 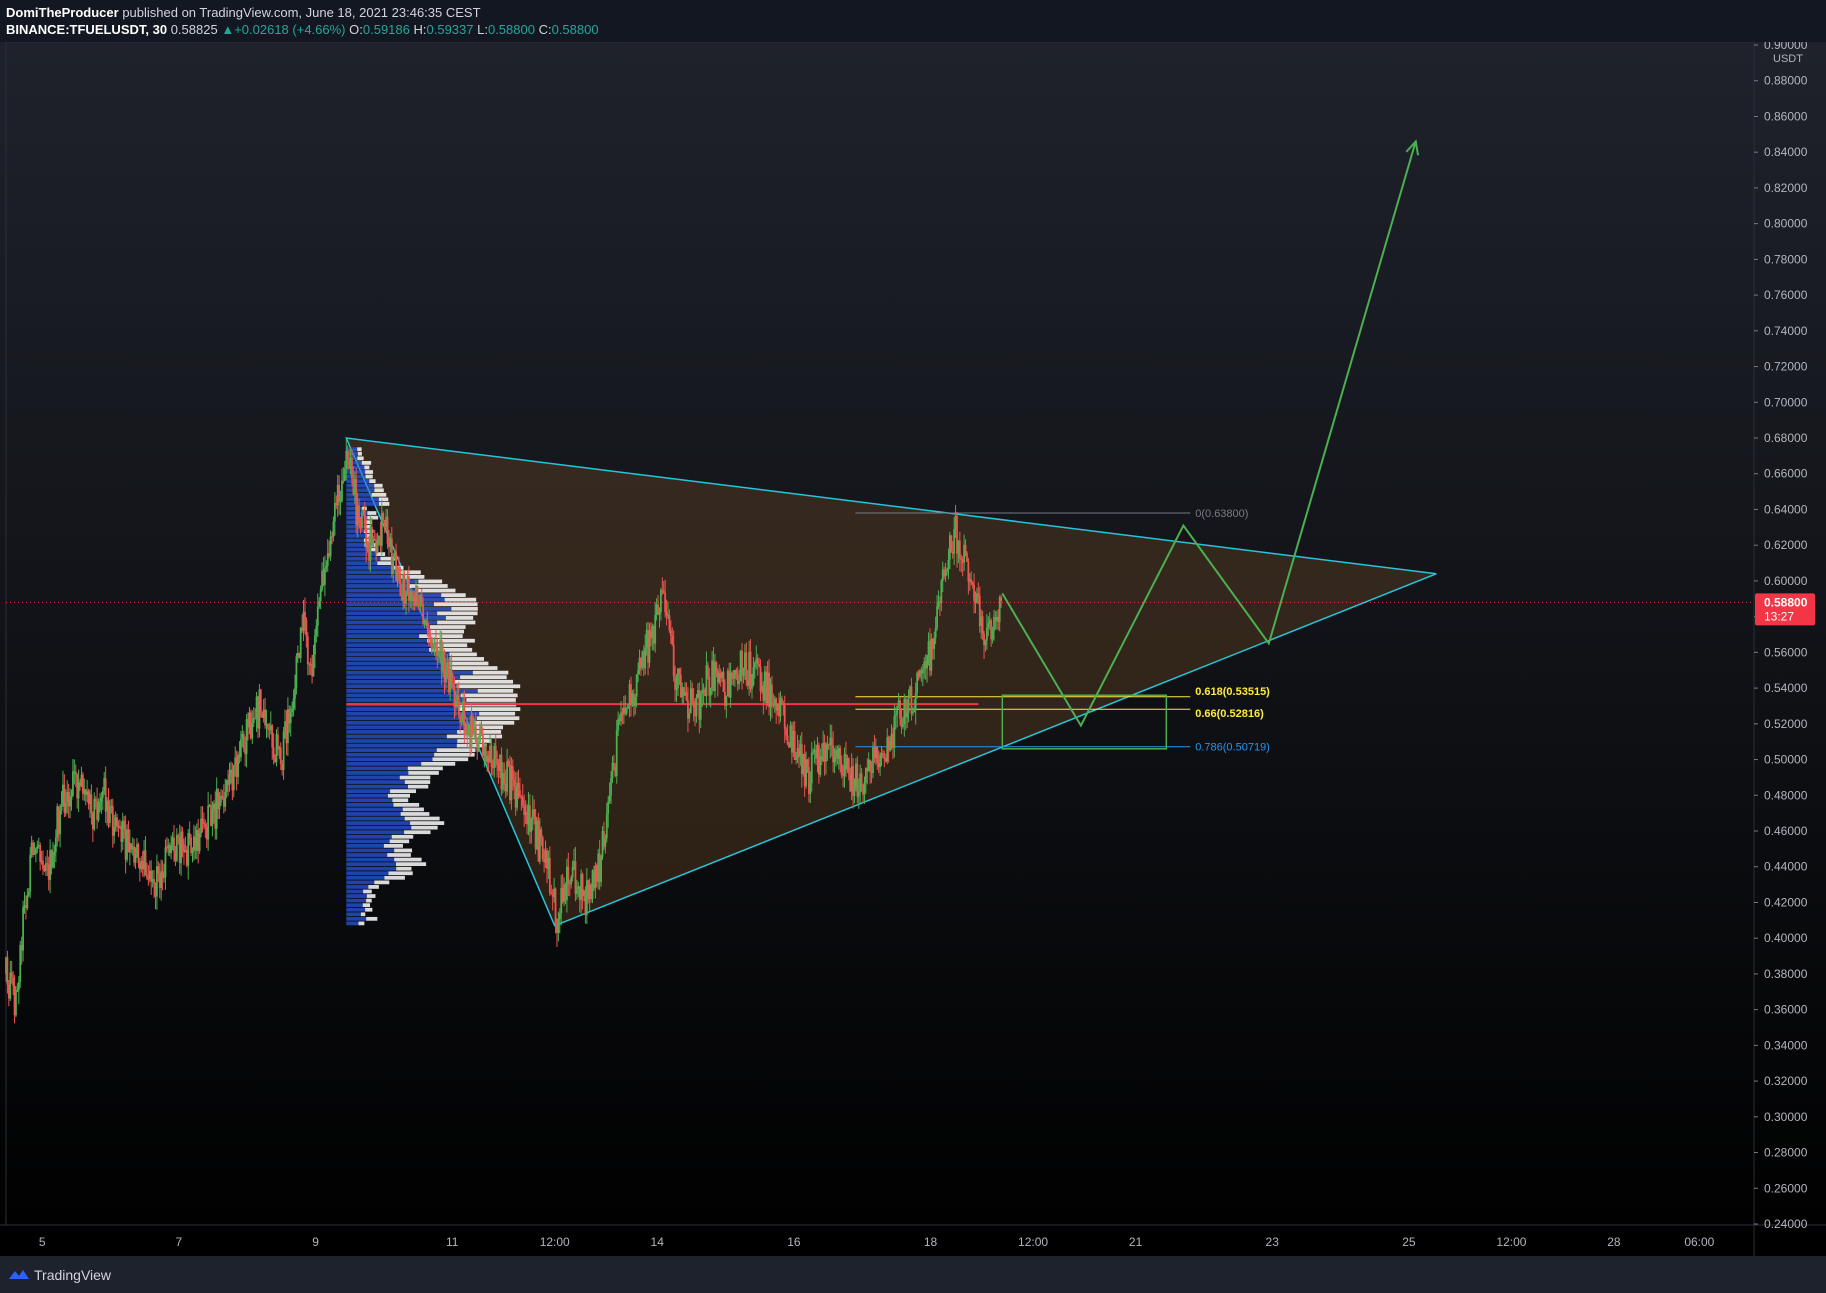 I want to click on x-tick-label: 5, so click(x=42, y=1242).